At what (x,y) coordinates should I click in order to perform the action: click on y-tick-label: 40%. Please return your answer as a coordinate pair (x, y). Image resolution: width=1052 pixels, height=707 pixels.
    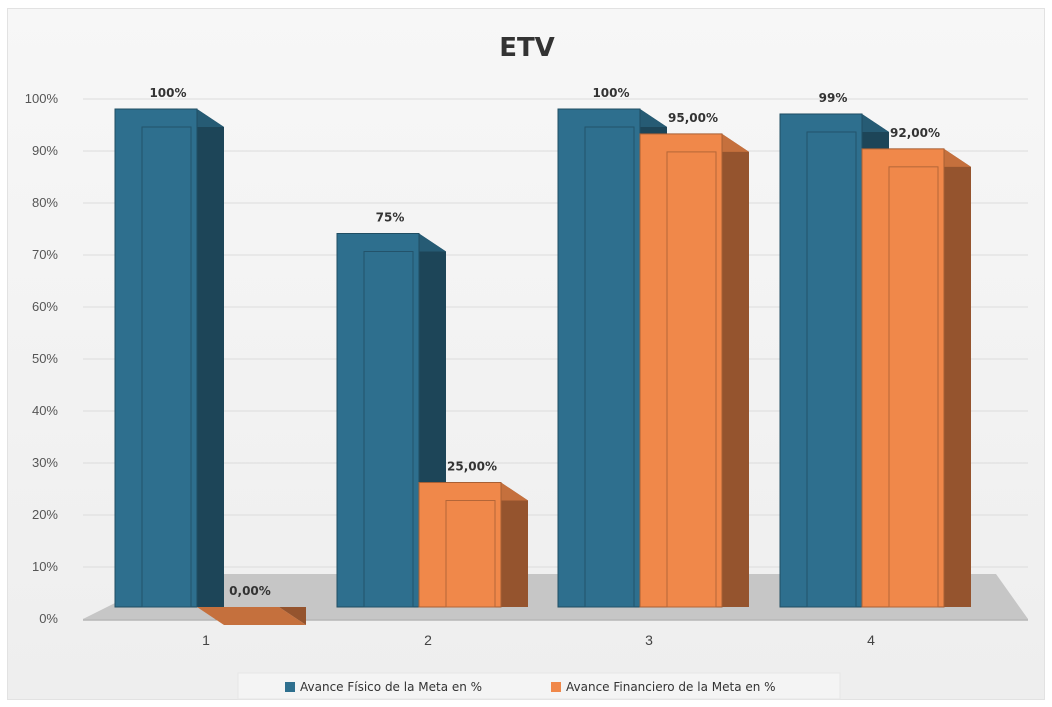
    Looking at the image, I should click on (45, 410).